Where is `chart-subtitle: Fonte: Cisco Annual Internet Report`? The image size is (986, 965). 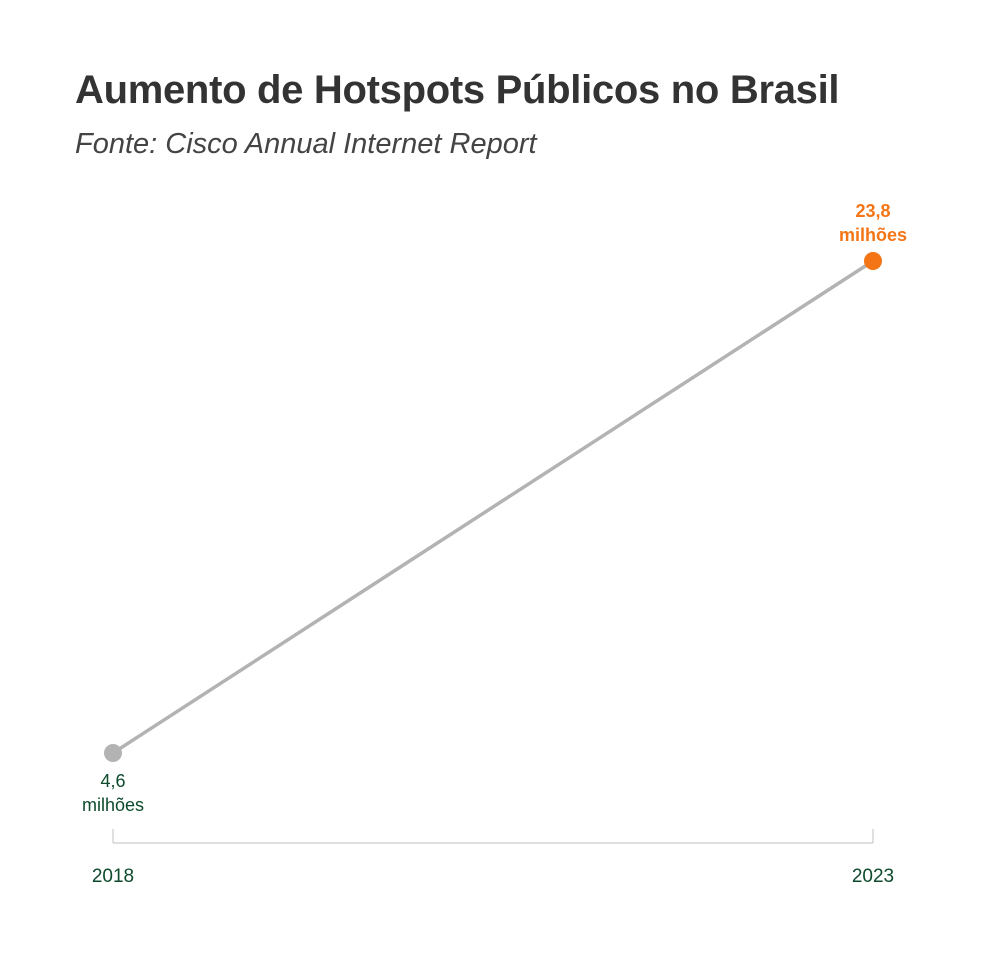 chart-subtitle: Fonte: Cisco Annual Internet Report is located at coordinates (306, 144).